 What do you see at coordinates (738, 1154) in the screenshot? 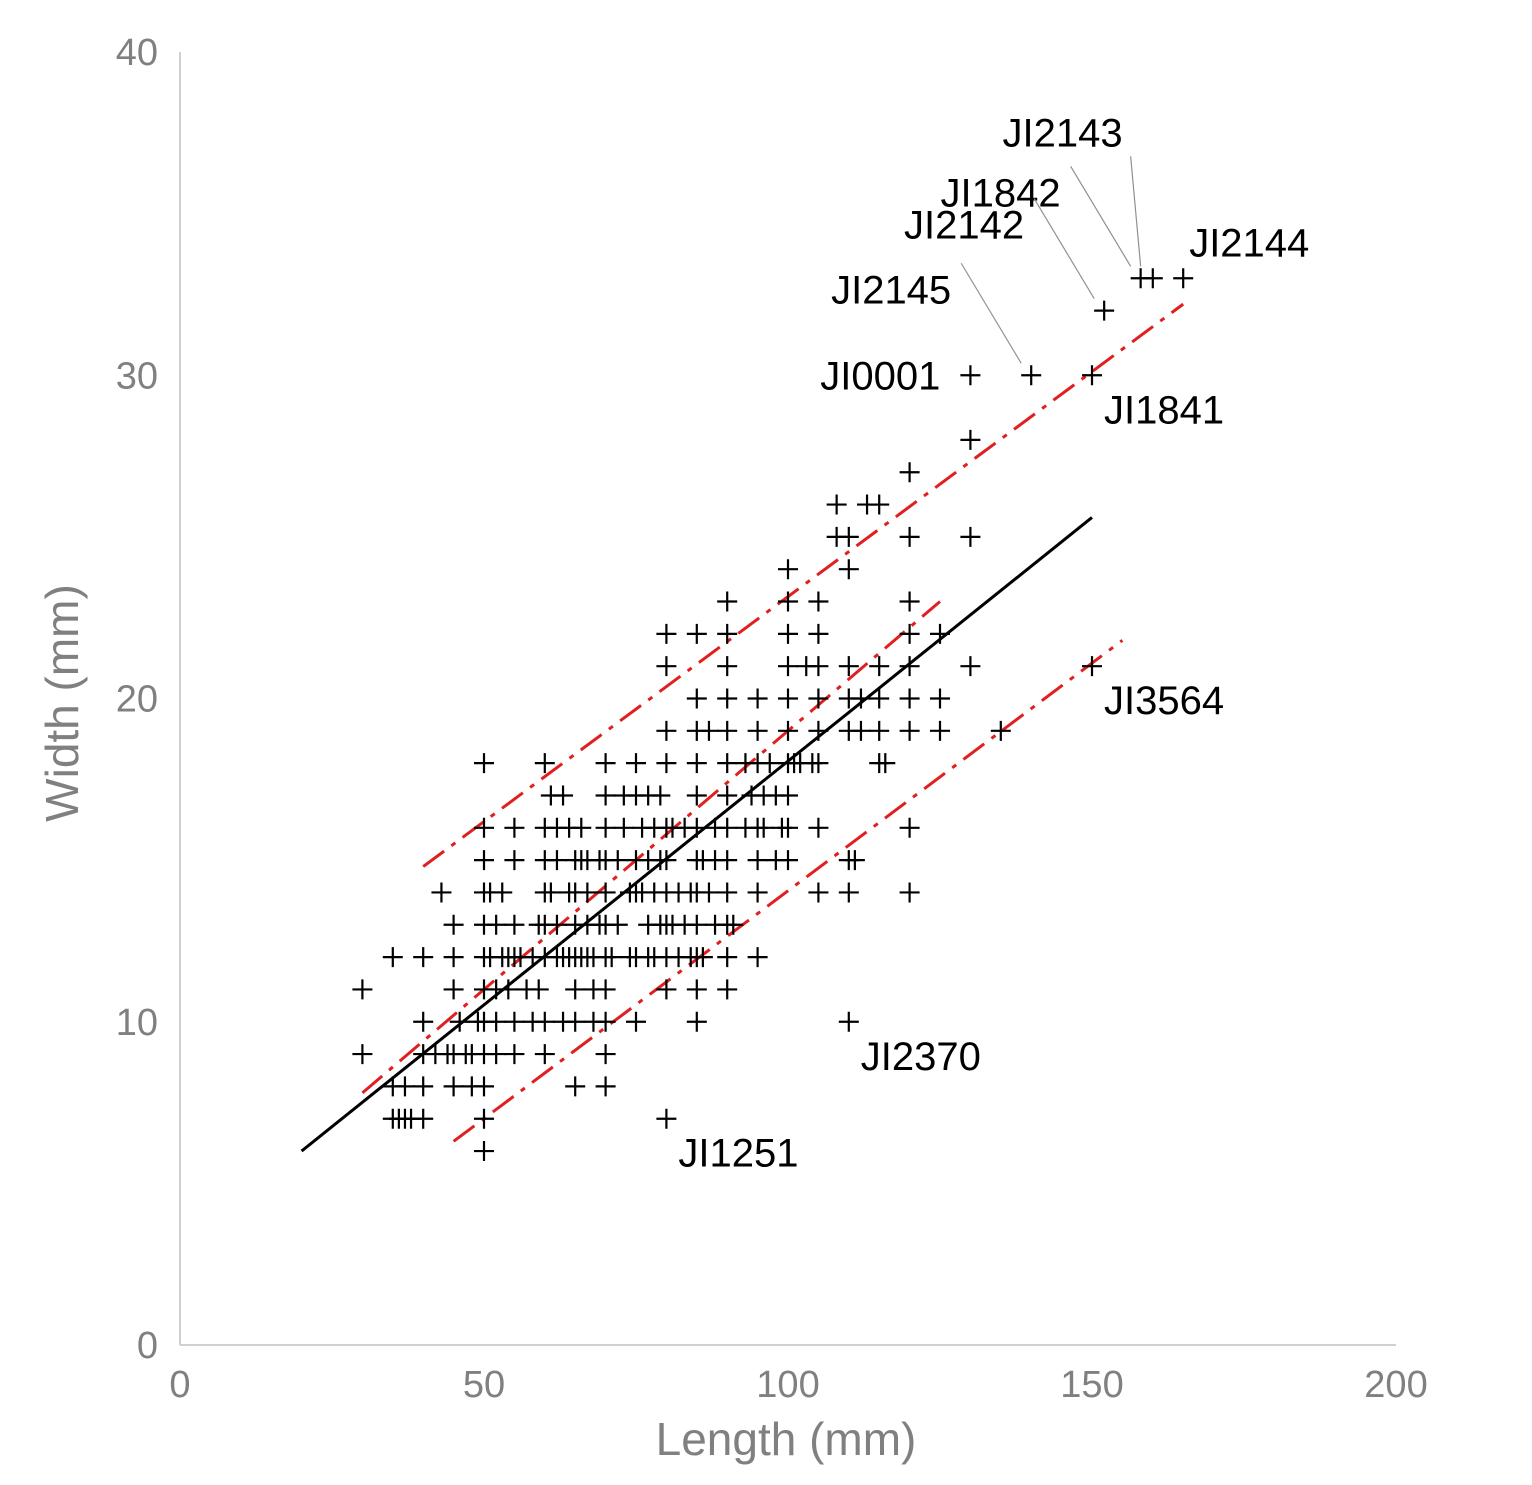
I see `annotation-label: JI1251` at bounding box center [738, 1154].